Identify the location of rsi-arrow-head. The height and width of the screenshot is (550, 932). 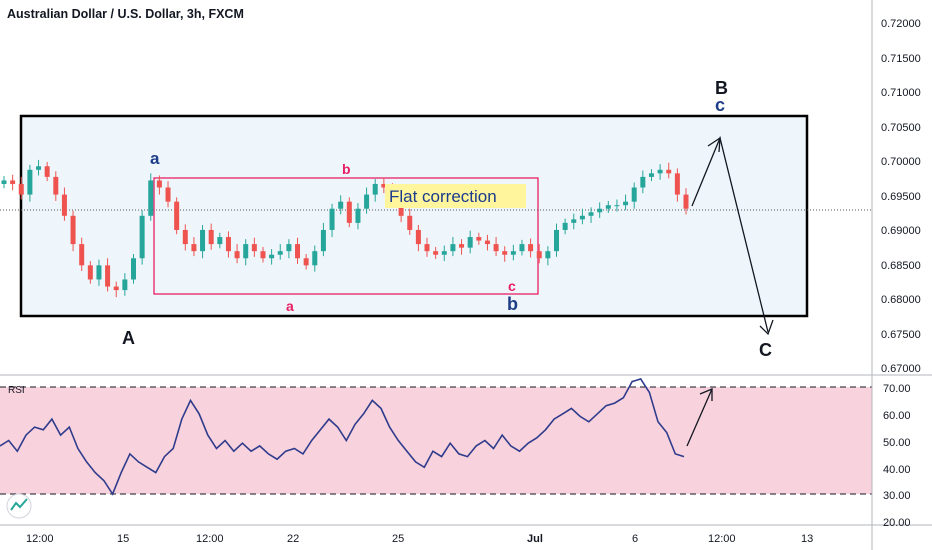
(706, 394).